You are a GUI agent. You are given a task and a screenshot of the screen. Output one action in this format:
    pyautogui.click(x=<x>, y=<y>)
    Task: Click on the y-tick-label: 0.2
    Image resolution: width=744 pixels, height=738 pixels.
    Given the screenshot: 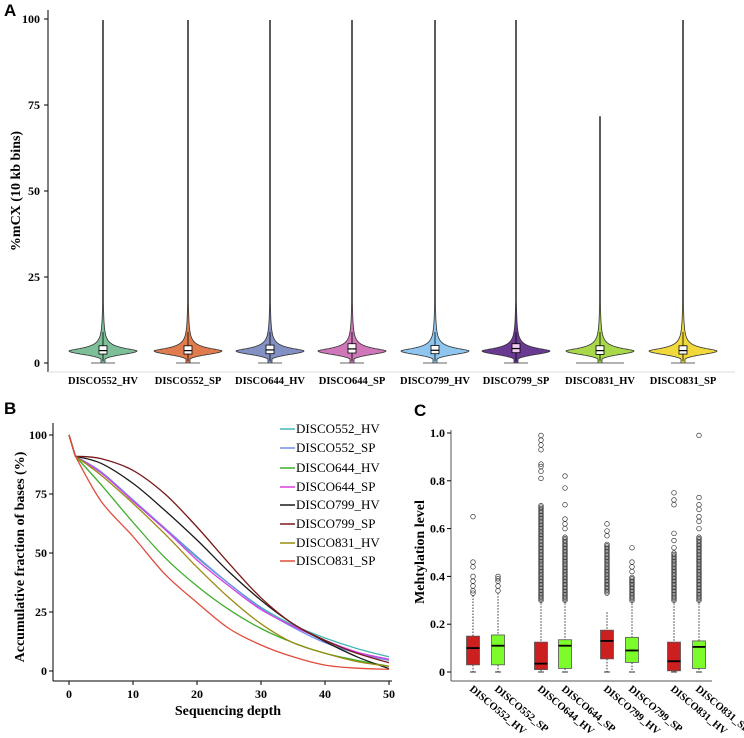 What is the action you would take?
    pyautogui.click(x=437, y=624)
    